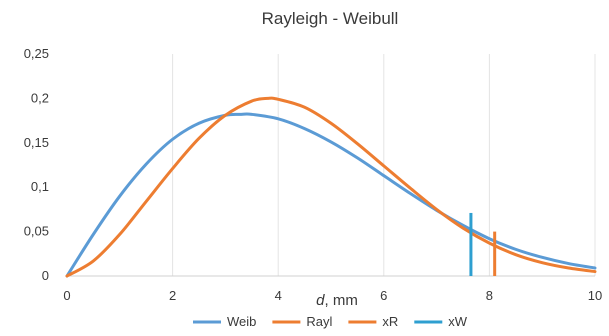  What do you see at coordinates (241, 321) in the screenshot?
I see `legend-label: Weib` at bounding box center [241, 321].